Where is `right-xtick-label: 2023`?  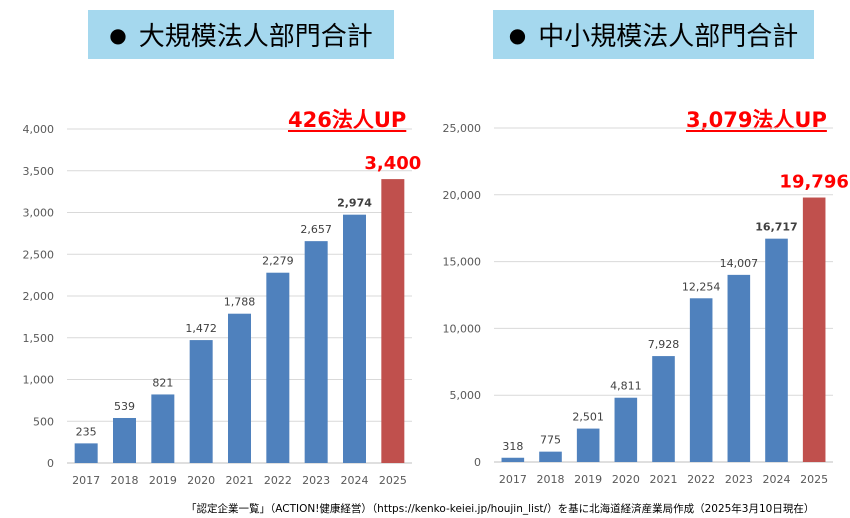
right-xtick-label: 2023 is located at coordinates (739, 479).